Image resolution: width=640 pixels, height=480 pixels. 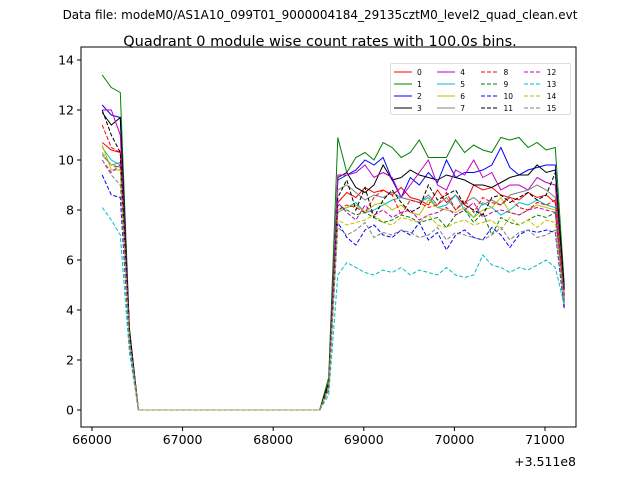 What do you see at coordinates (66, 110) in the screenshot?
I see `y-tick-label: 12` at bounding box center [66, 110].